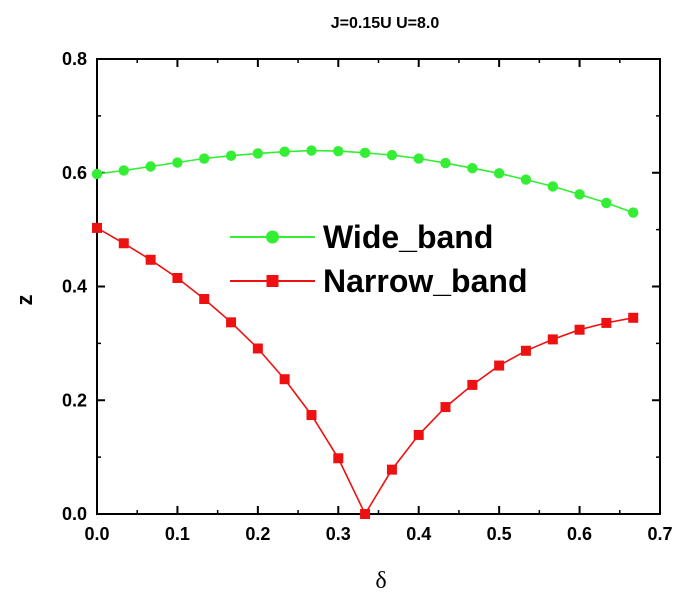 The width and height of the screenshot is (681, 600). What do you see at coordinates (74, 514) in the screenshot?
I see `y-tick-label: 0.0` at bounding box center [74, 514].